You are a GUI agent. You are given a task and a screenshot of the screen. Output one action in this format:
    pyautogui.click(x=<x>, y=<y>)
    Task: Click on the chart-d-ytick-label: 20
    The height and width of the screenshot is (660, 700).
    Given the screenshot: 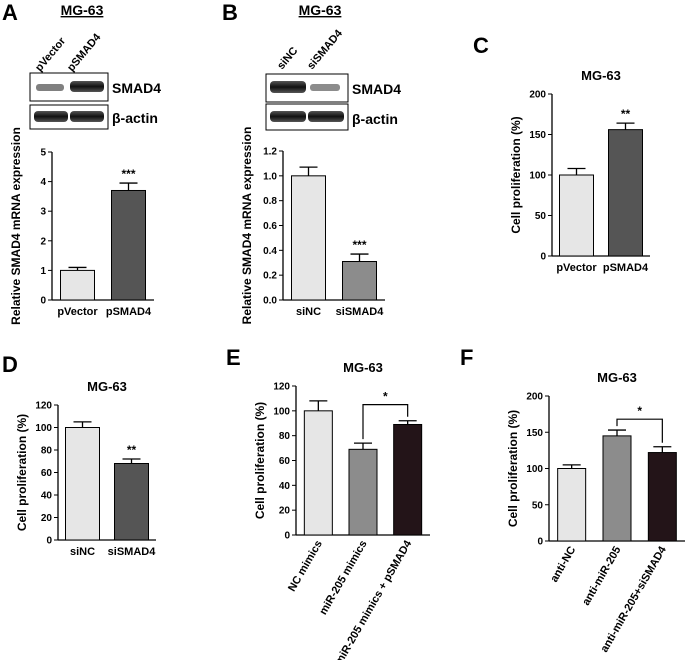 What is the action you would take?
    pyautogui.click(x=47, y=518)
    